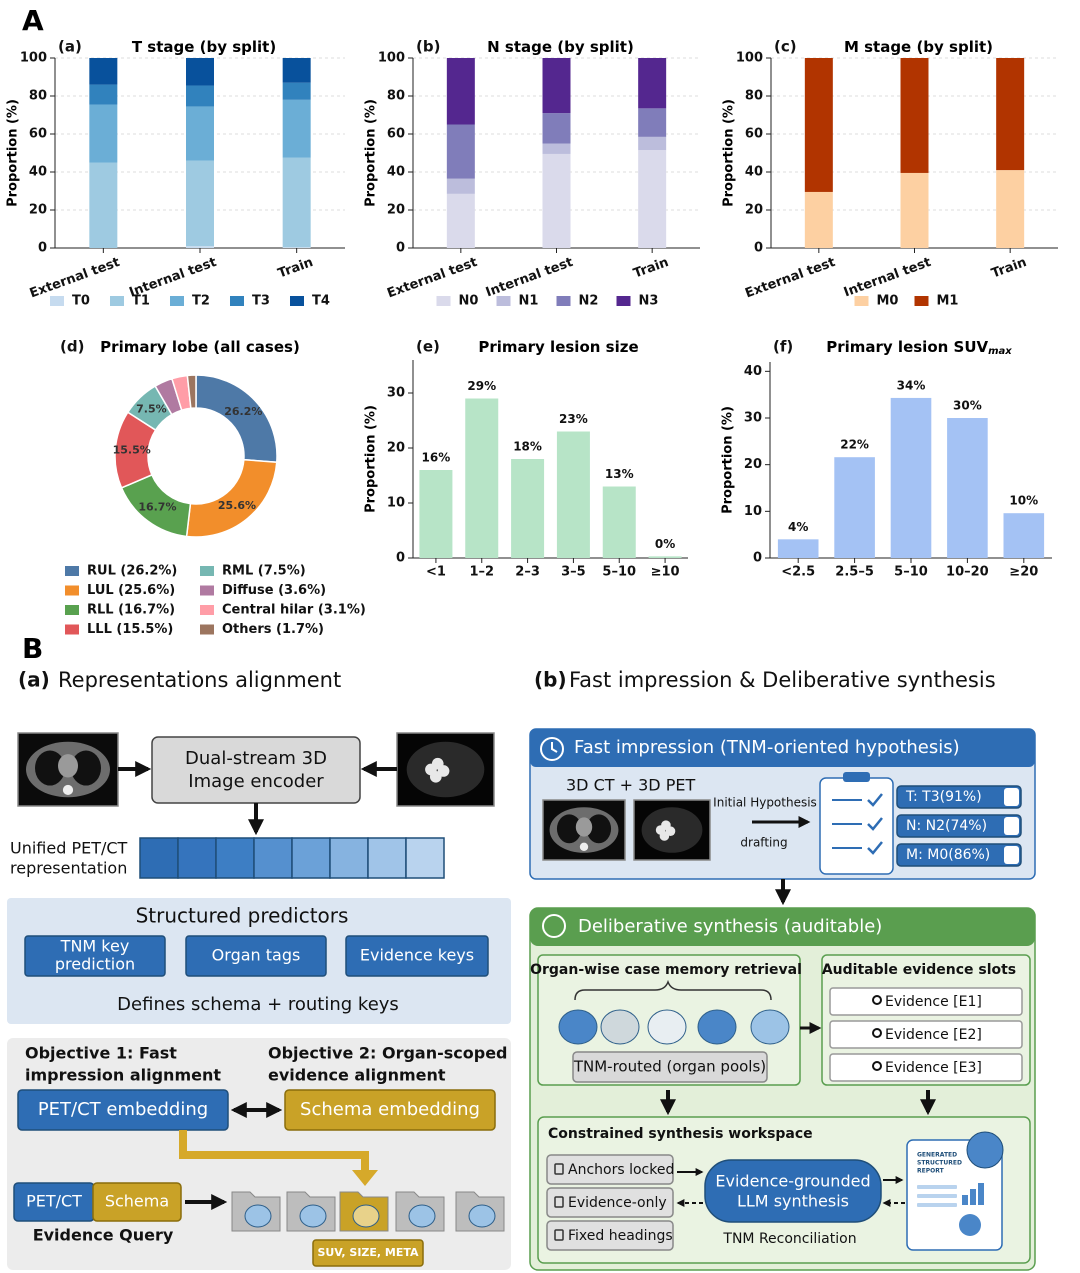 This screenshot has width=1080, height=1273. What do you see at coordinates (558, 347) in the screenshot?
I see `chart-title-text: Primary lesion size` at bounding box center [558, 347].